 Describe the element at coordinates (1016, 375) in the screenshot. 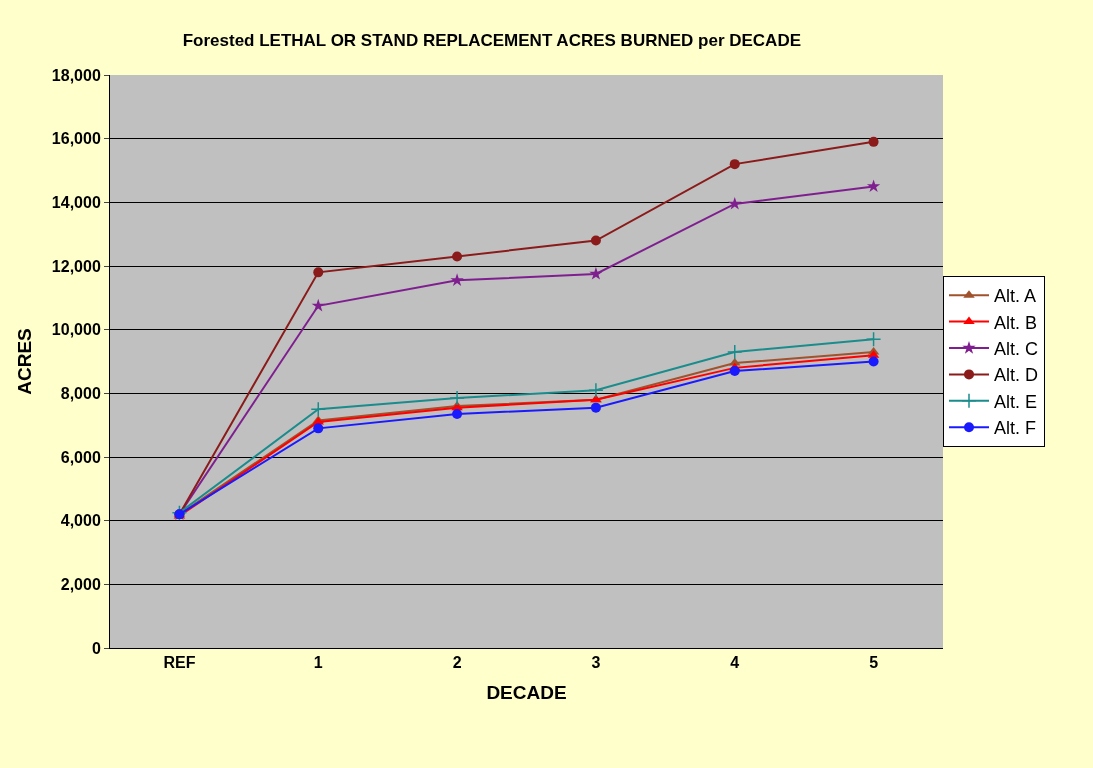

I see `legend-label: Alt. D` at that location.